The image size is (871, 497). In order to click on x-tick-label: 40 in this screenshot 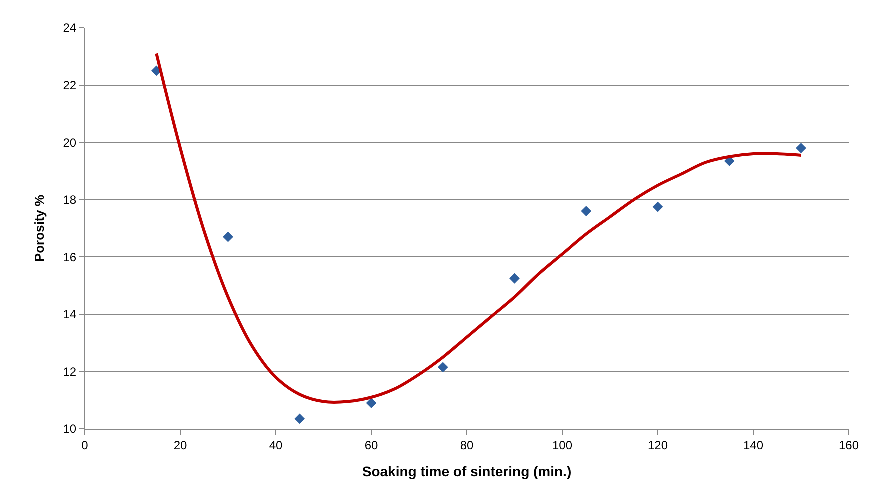, I will do `click(276, 445)`.